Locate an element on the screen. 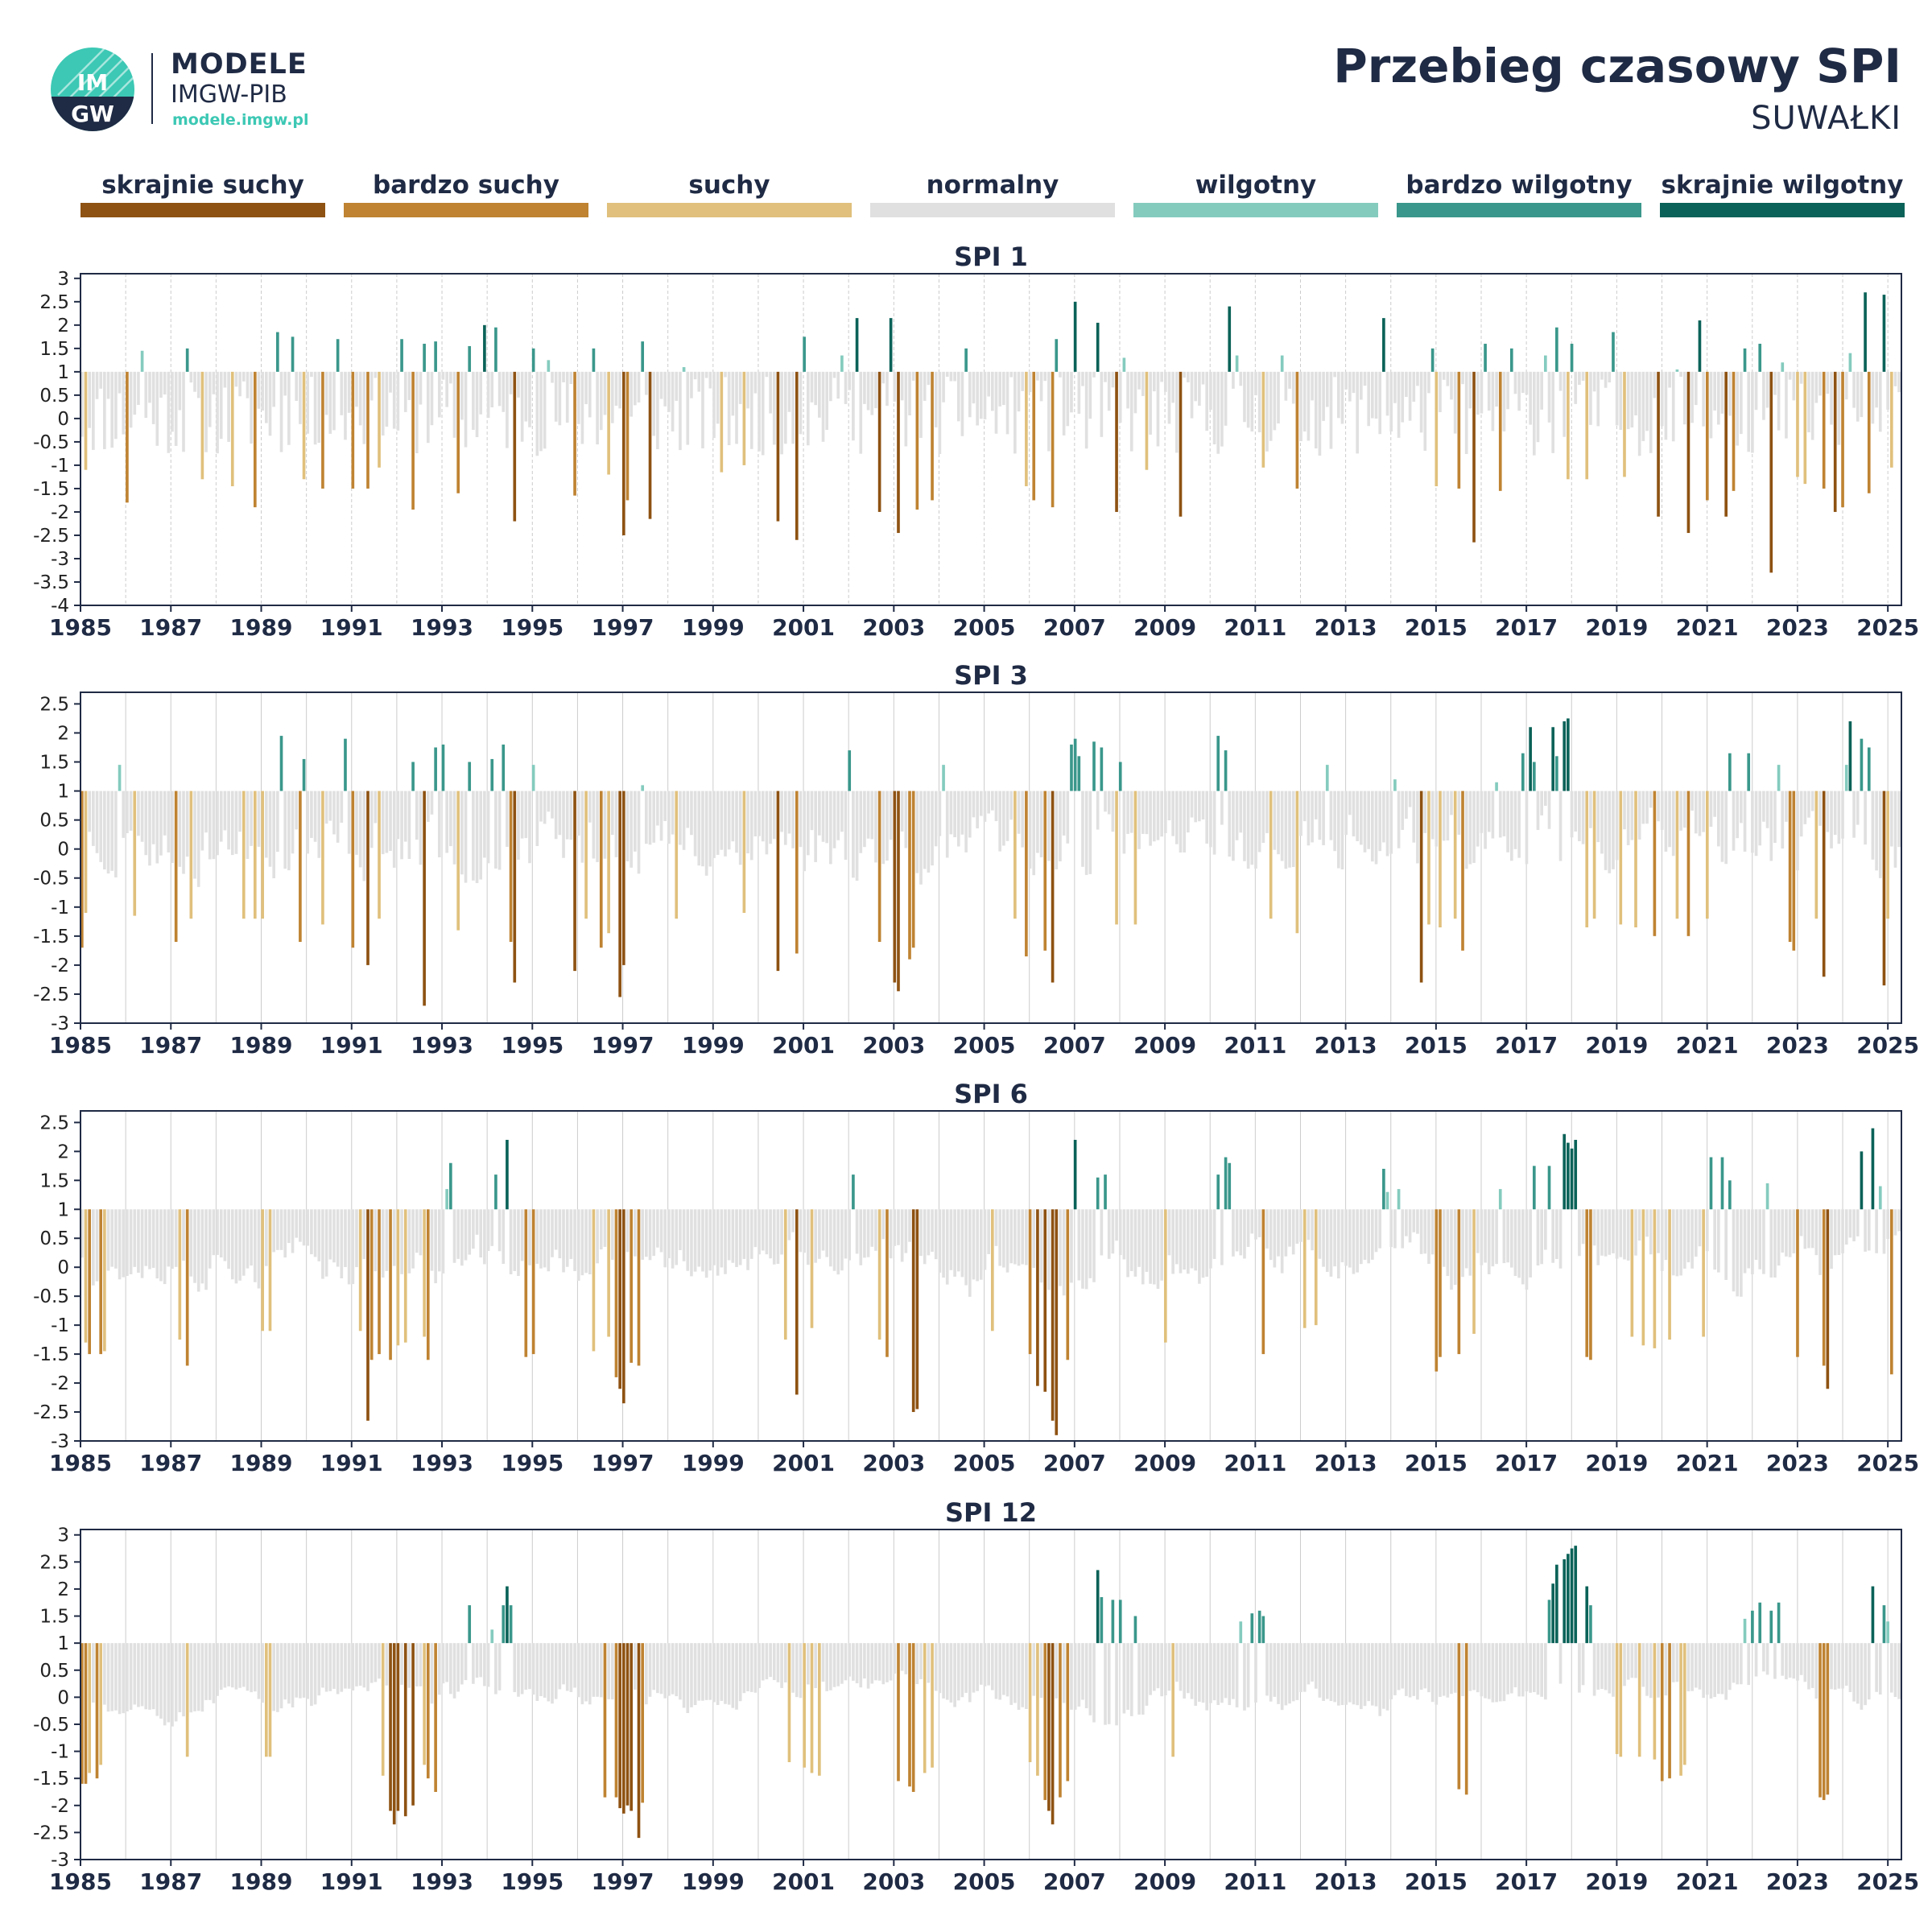  y-tick-label: 1 is located at coordinates (63, 1209).